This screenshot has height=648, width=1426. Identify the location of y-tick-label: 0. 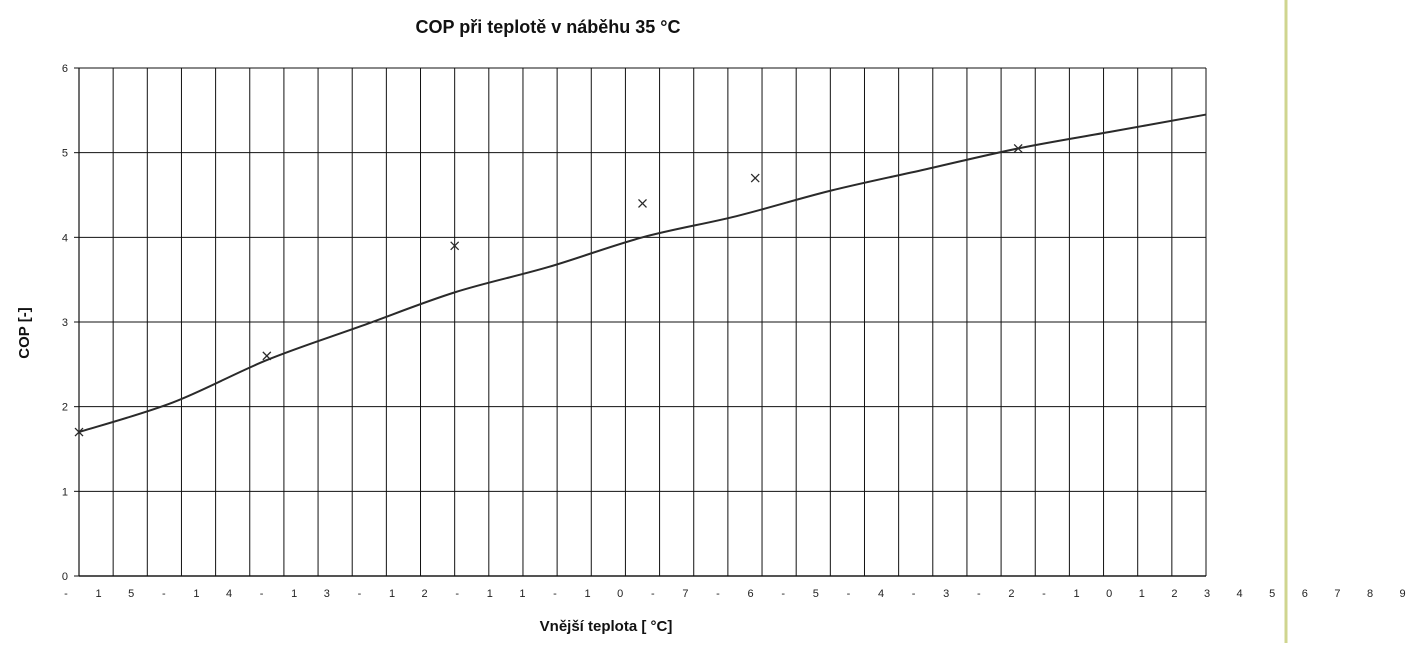
(65, 577).